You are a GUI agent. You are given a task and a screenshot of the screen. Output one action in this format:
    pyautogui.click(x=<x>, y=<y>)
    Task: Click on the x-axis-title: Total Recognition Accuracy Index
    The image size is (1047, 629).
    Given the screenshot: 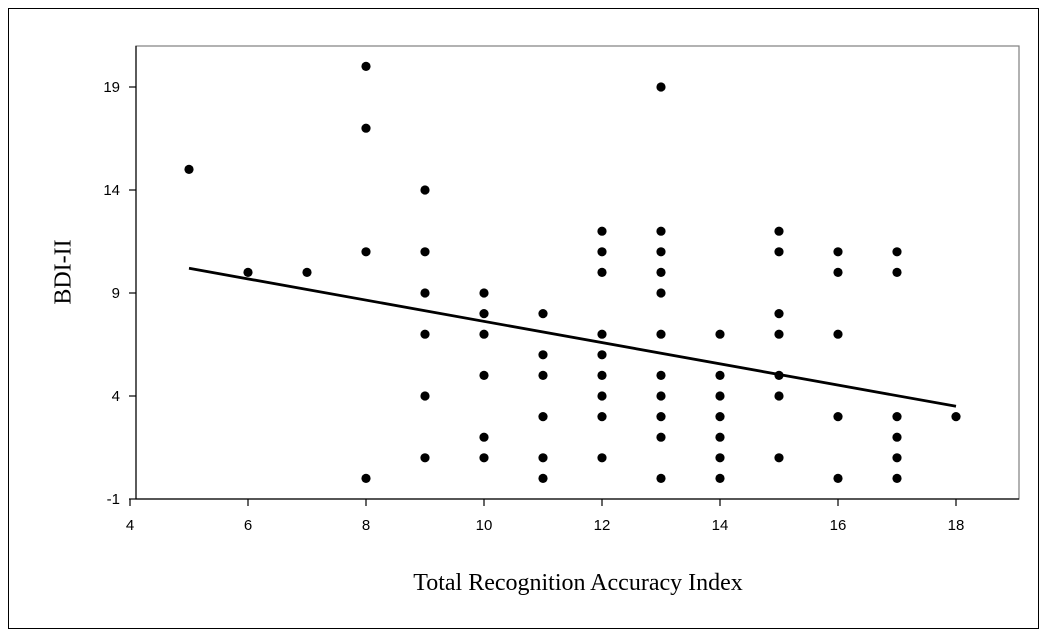 What is the action you would take?
    pyautogui.click(x=578, y=583)
    